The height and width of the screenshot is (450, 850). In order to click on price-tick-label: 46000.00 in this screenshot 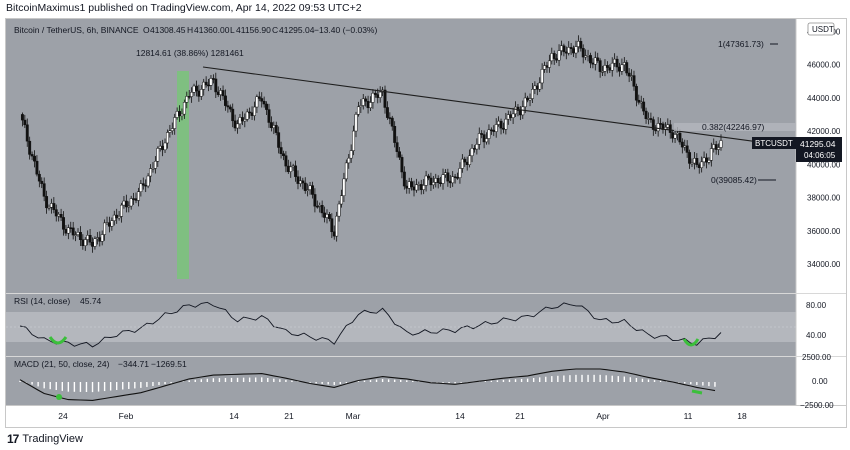, I will do `click(824, 65)`.